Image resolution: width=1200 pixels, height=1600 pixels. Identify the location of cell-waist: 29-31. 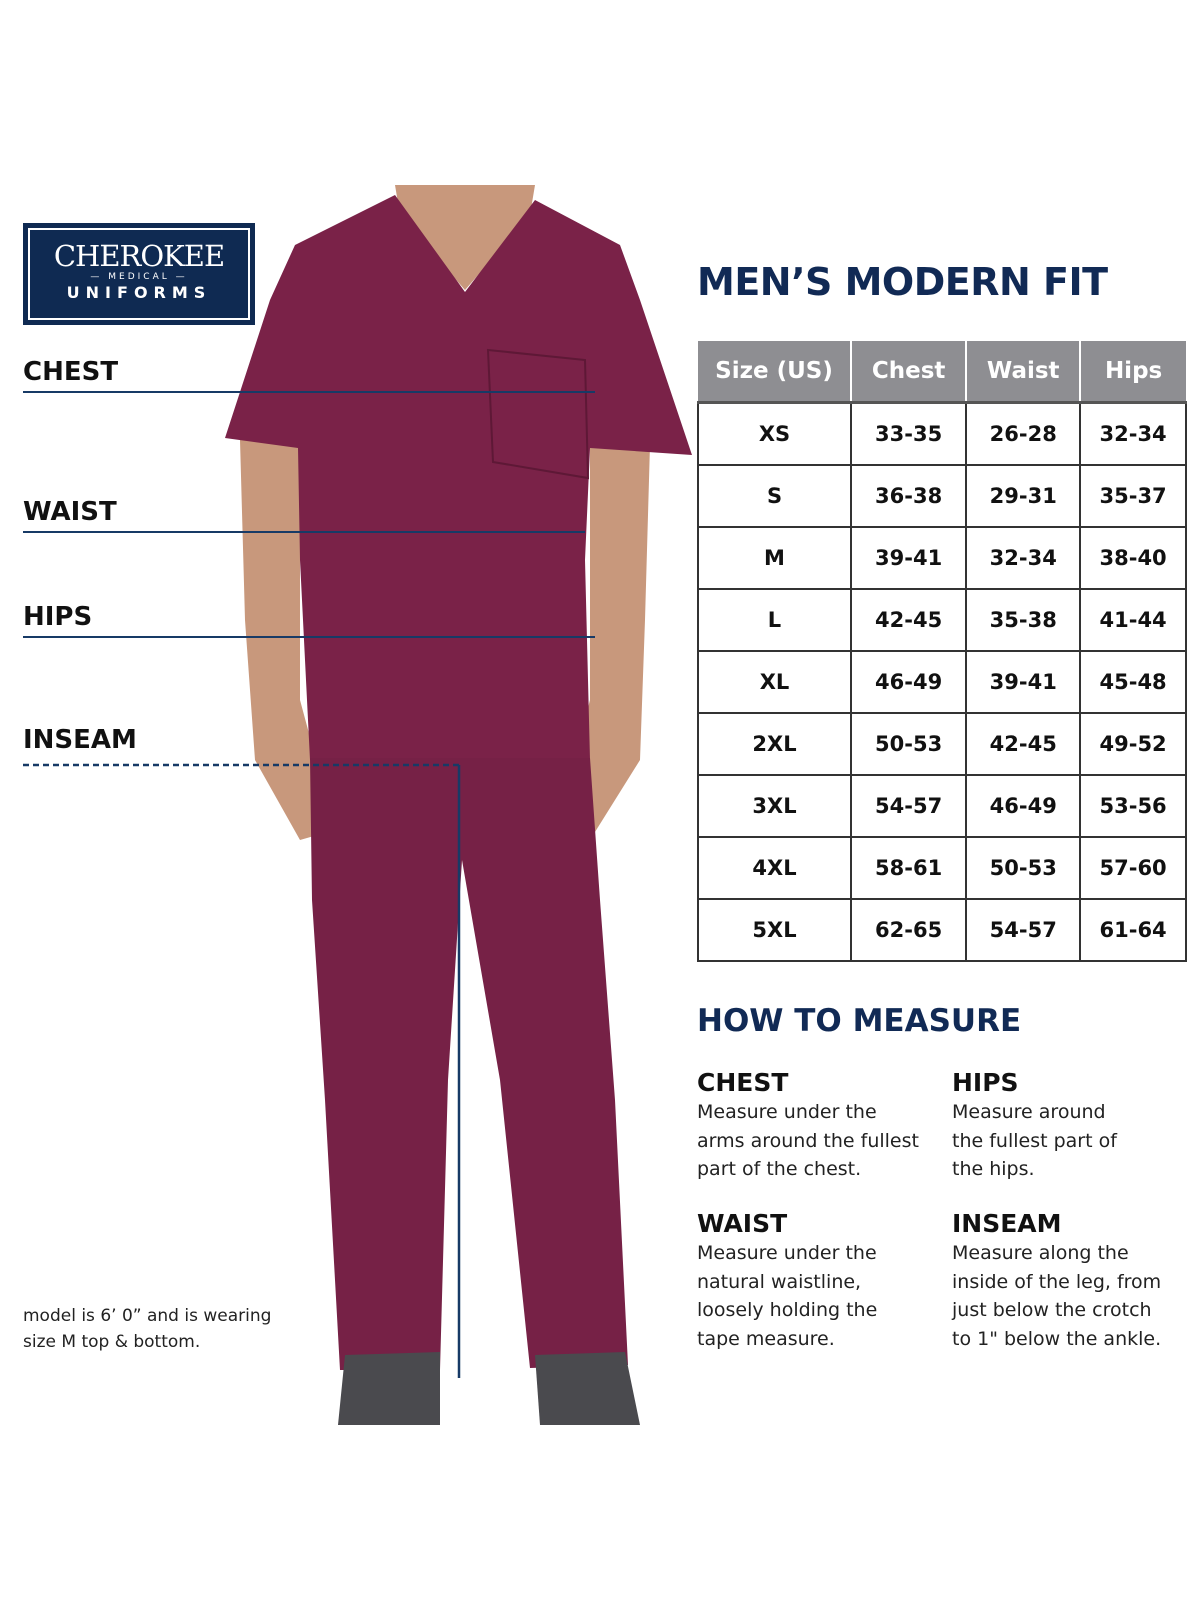
(1023, 496).